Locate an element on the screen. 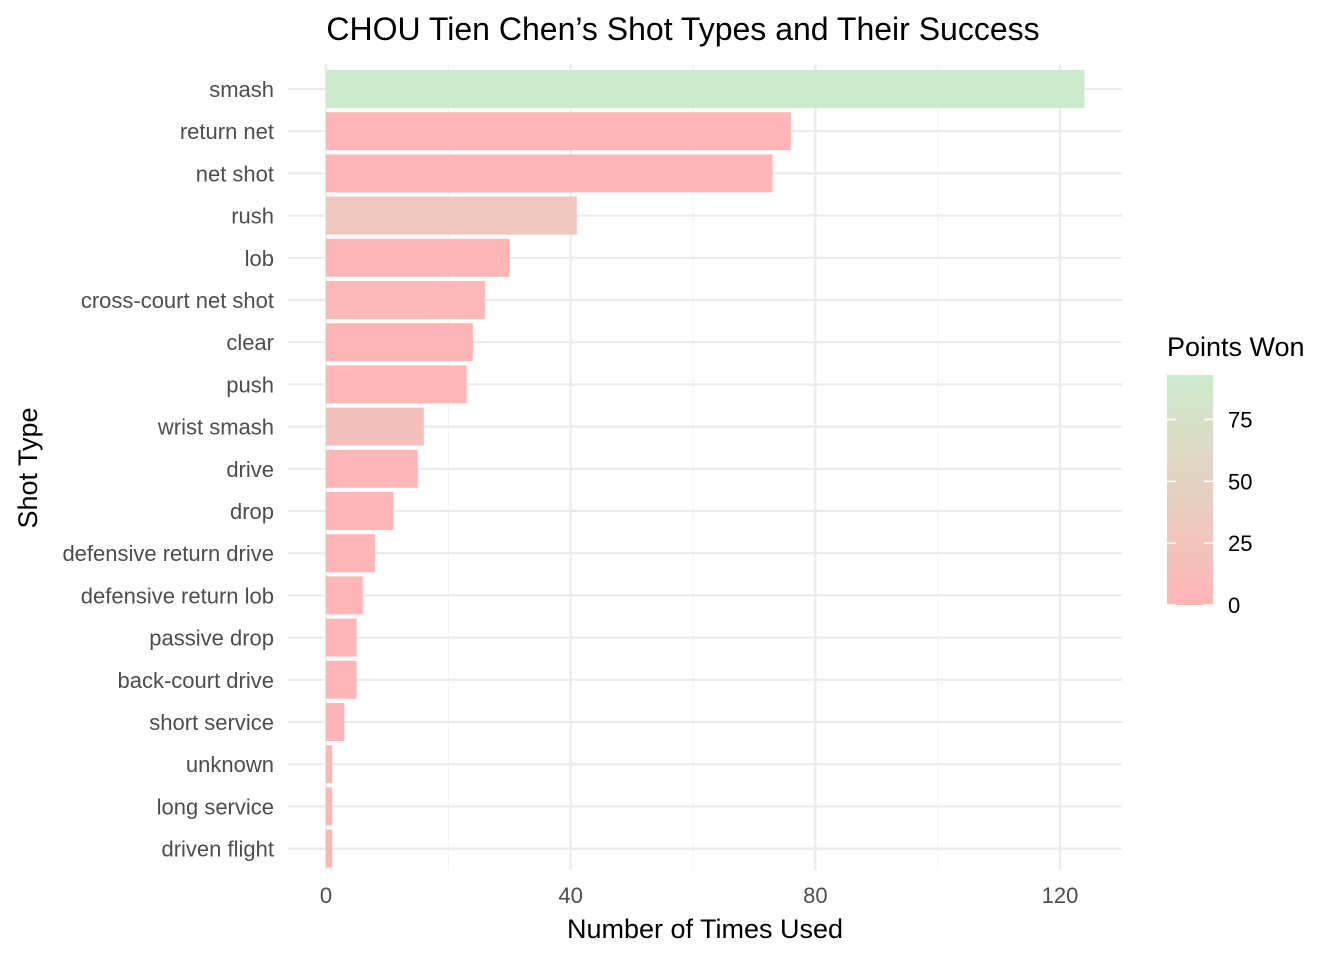 This screenshot has width=1344, height=965. legend-ticks: 0 25 50 75 is located at coordinates (1209, 513).